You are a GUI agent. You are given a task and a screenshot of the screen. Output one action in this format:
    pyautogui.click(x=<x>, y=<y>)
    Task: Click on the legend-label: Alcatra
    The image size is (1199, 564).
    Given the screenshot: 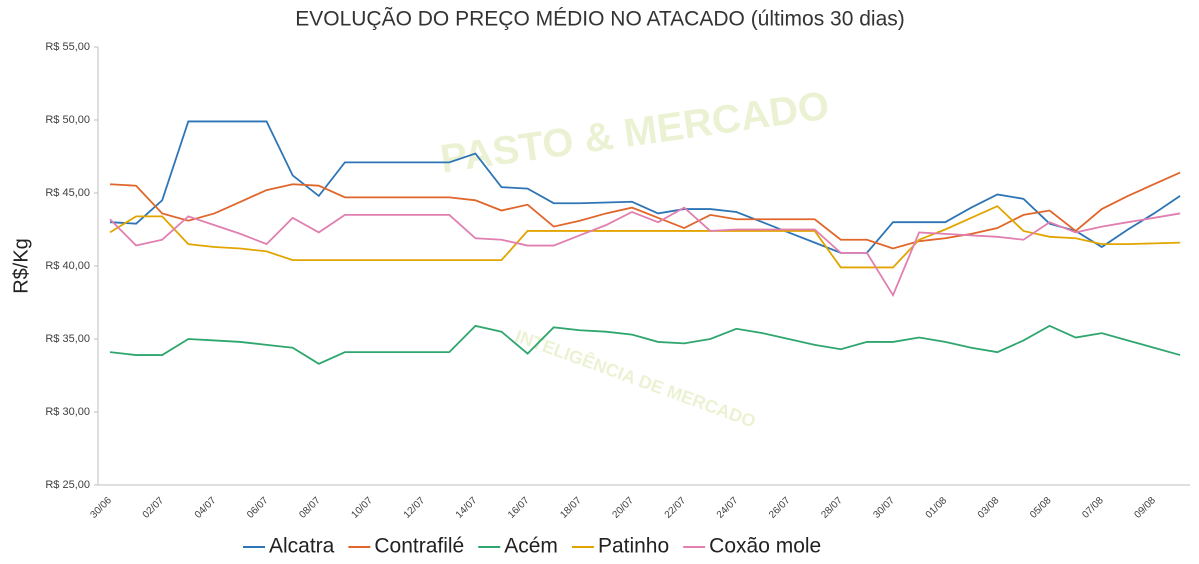 What is the action you would take?
    pyautogui.click(x=302, y=546)
    